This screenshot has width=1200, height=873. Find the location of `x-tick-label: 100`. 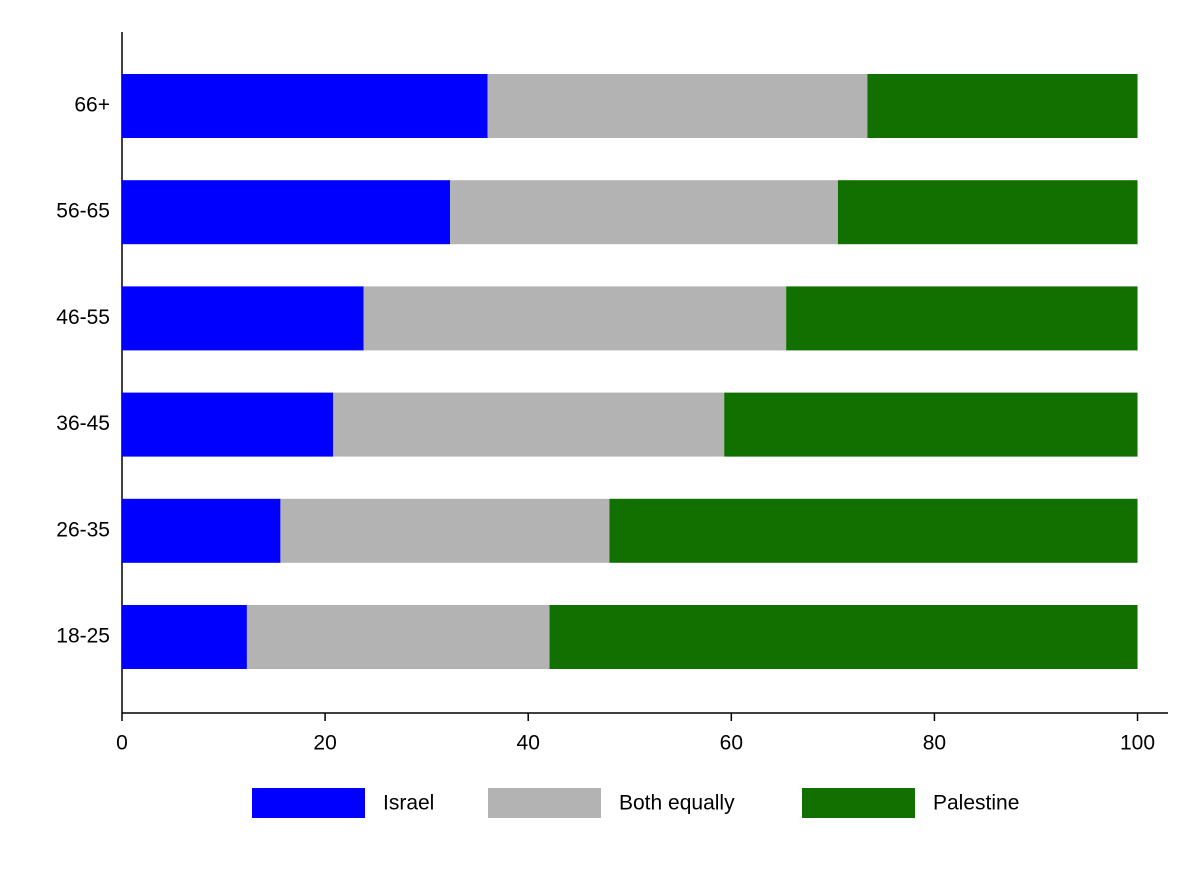

x-tick-label: 100 is located at coordinates (1137, 743).